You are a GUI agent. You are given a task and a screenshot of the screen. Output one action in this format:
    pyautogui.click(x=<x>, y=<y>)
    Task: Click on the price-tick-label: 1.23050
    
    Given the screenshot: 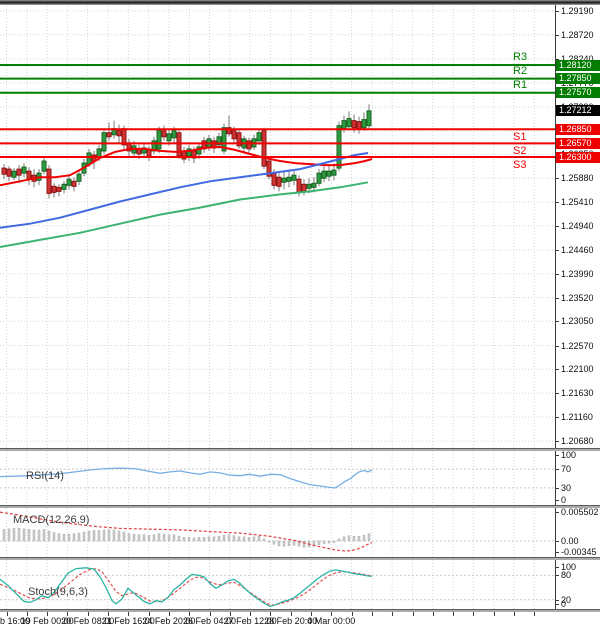 What is the action you would take?
    pyautogui.click(x=577, y=321)
    